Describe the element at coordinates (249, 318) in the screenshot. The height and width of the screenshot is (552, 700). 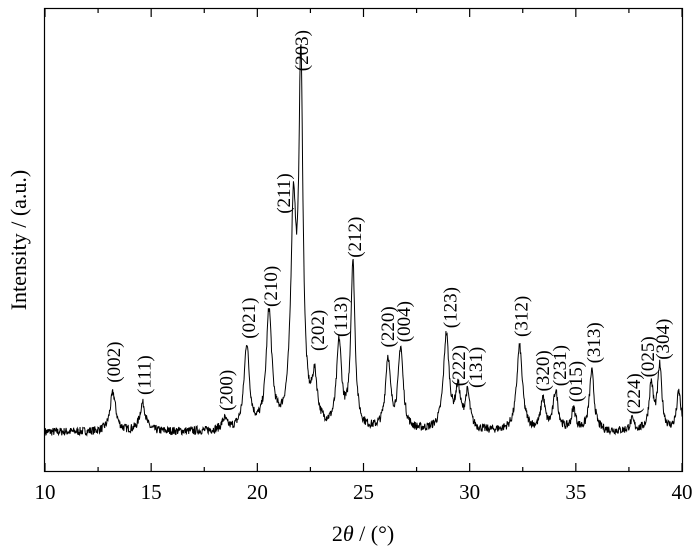
I see `peak-label: (021)` at that location.